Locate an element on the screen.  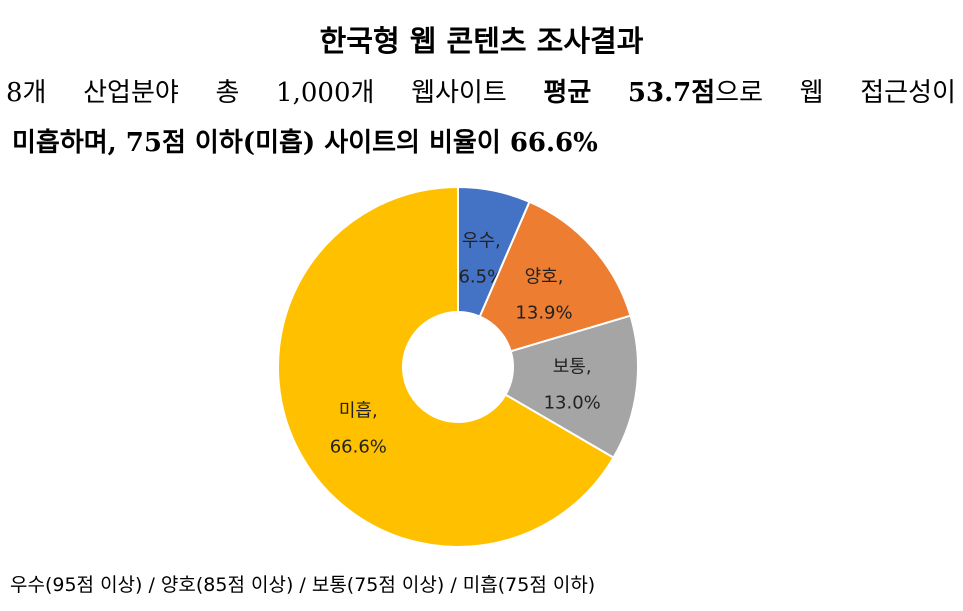
word: 산업분야 is located at coordinates (131, 93).